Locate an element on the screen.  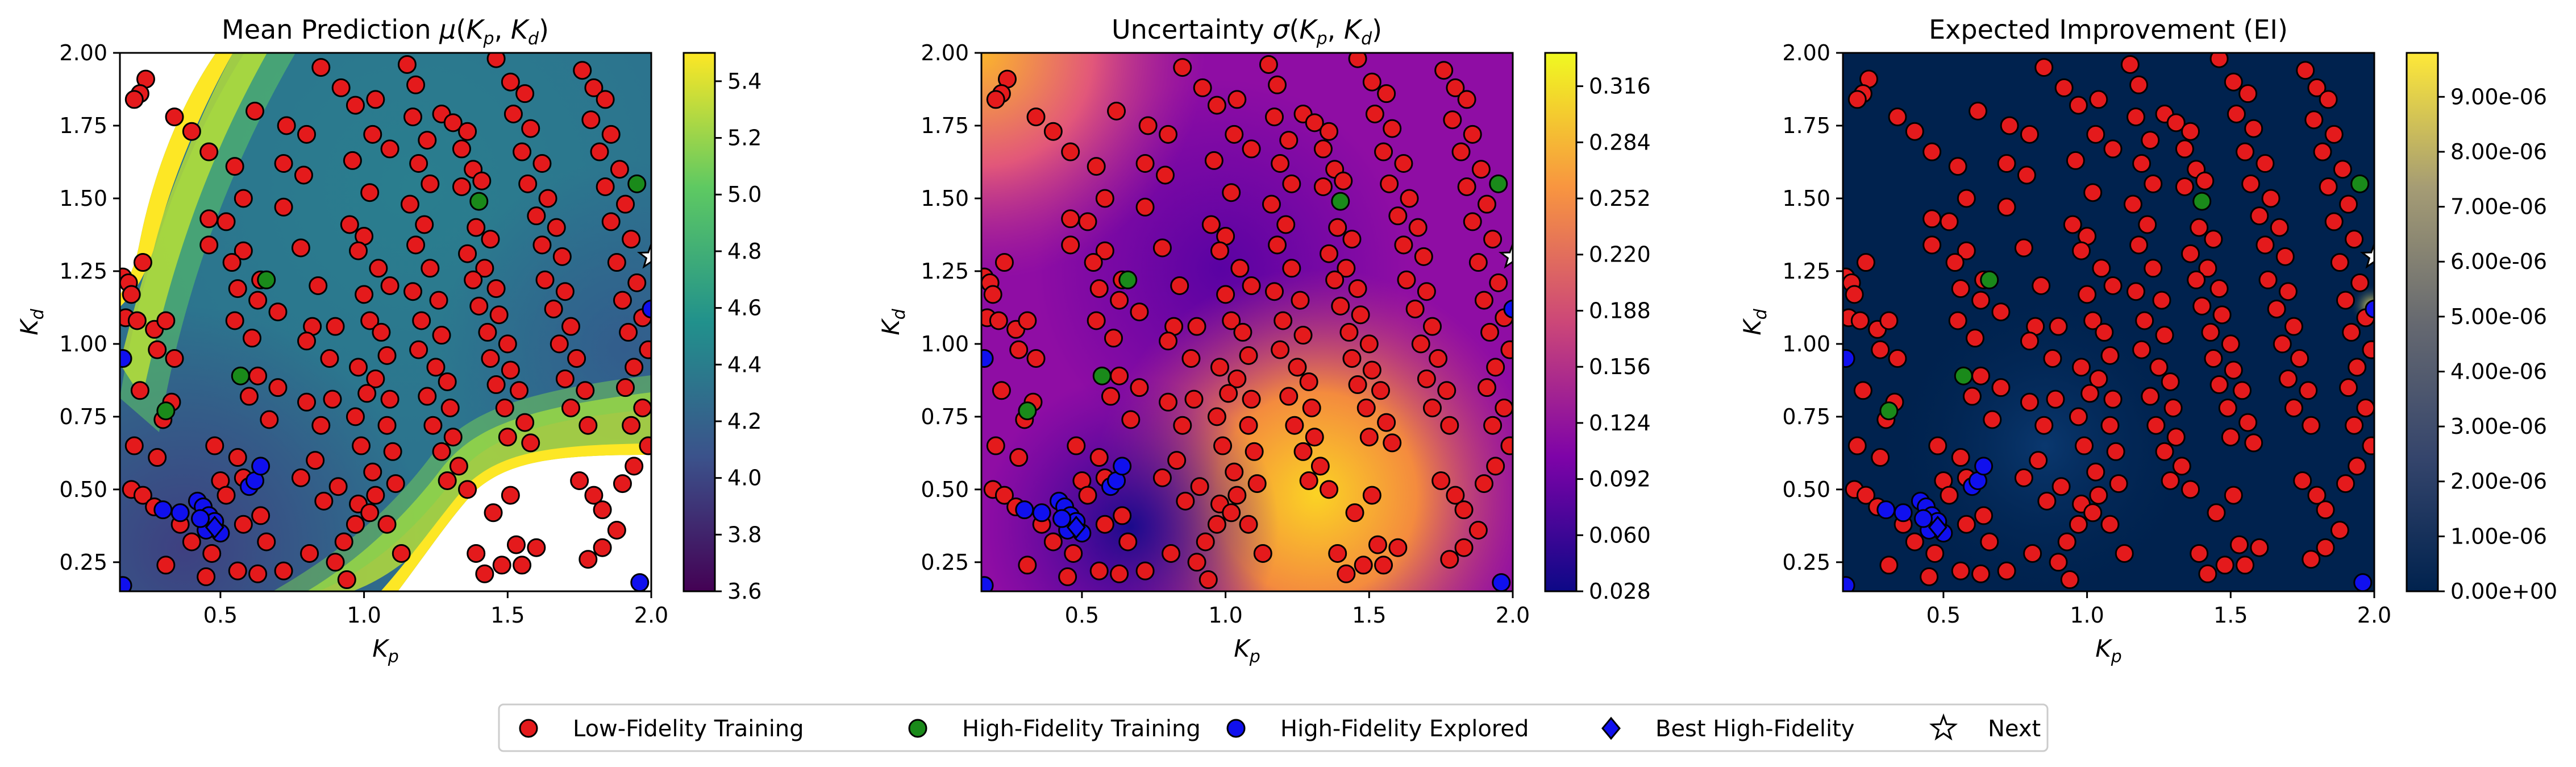
x-tick-label: 2.0 is located at coordinates (2374, 615).